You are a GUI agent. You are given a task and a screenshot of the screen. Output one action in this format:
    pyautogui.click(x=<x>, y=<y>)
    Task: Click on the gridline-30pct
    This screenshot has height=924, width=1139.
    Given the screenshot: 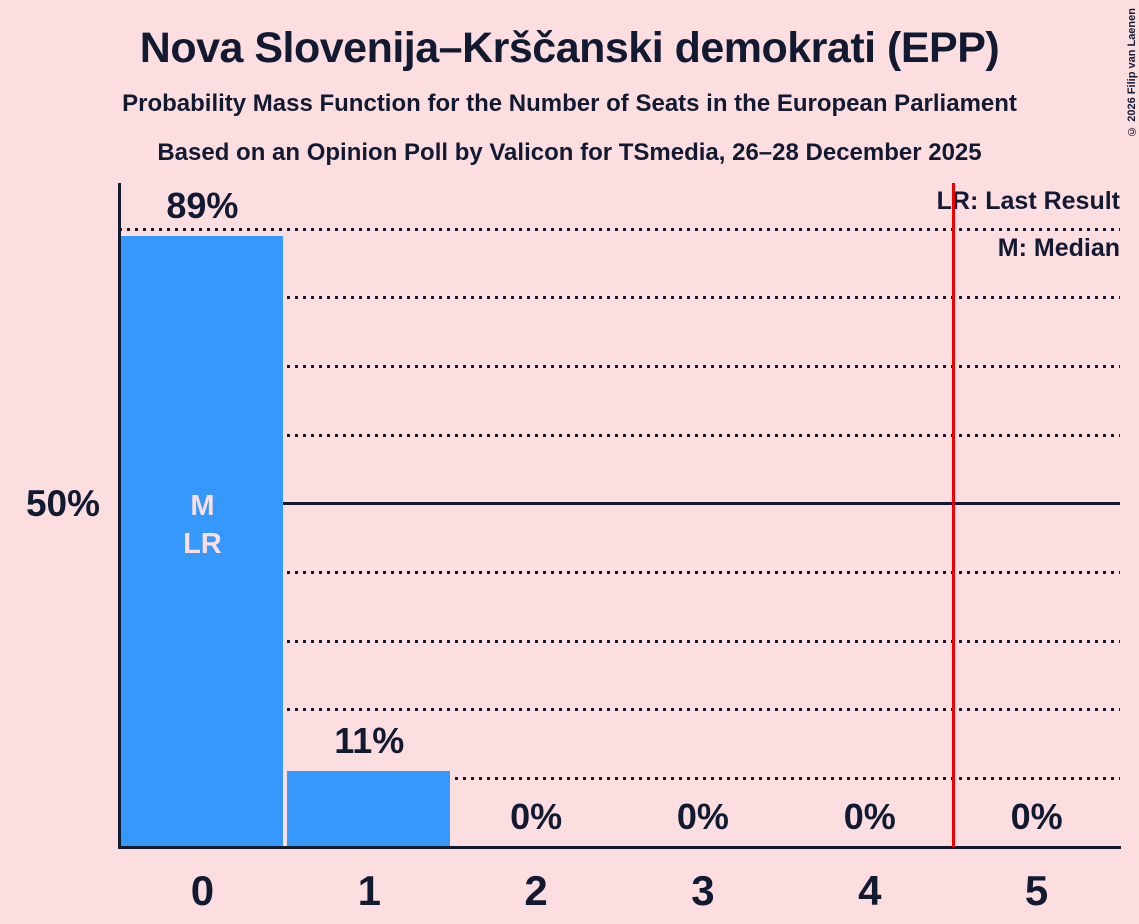 What is the action you would take?
    pyautogui.click(x=619, y=641)
    